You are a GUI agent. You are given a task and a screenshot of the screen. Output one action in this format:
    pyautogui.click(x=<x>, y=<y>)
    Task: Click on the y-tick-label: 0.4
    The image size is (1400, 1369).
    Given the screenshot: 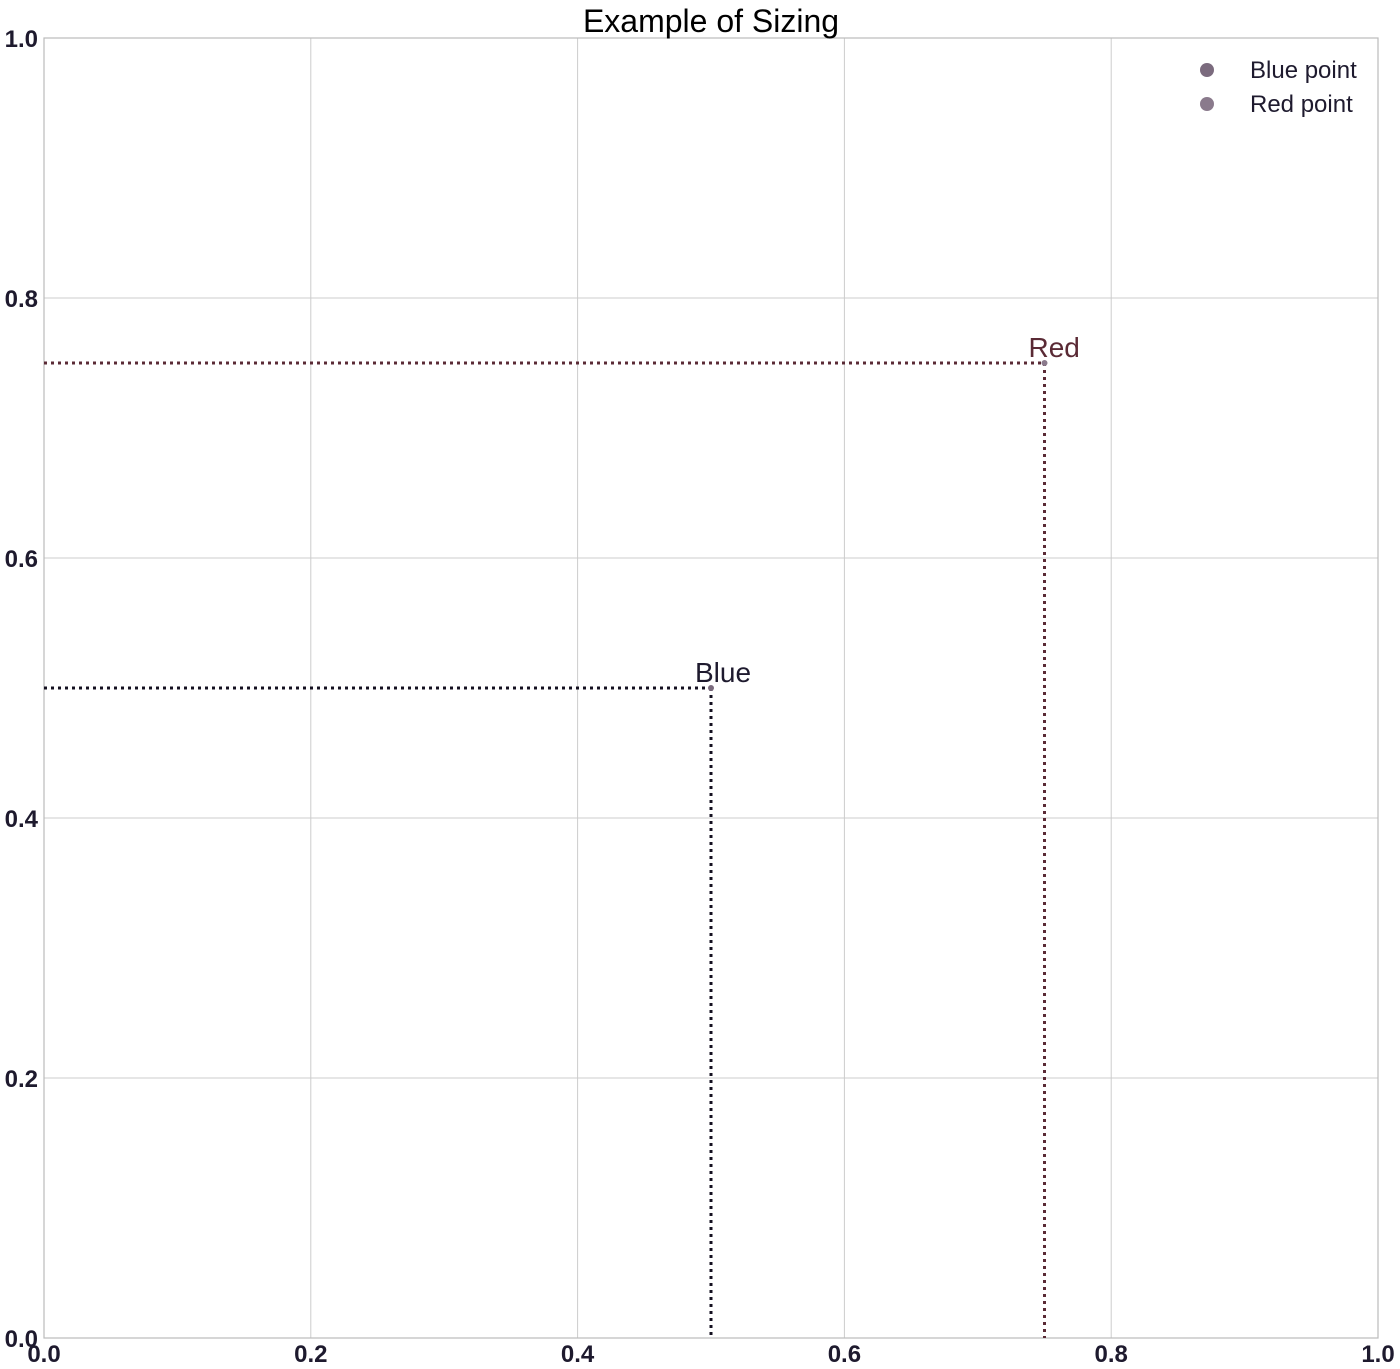 What is the action you would take?
    pyautogui.click(x=22, y=819)
    